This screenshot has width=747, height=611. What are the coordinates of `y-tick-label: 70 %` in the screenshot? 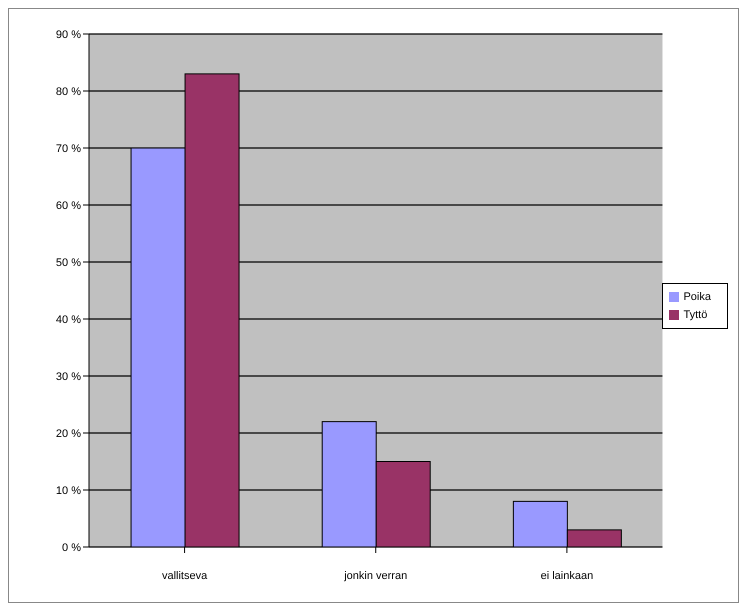 It's located at (69, 148).